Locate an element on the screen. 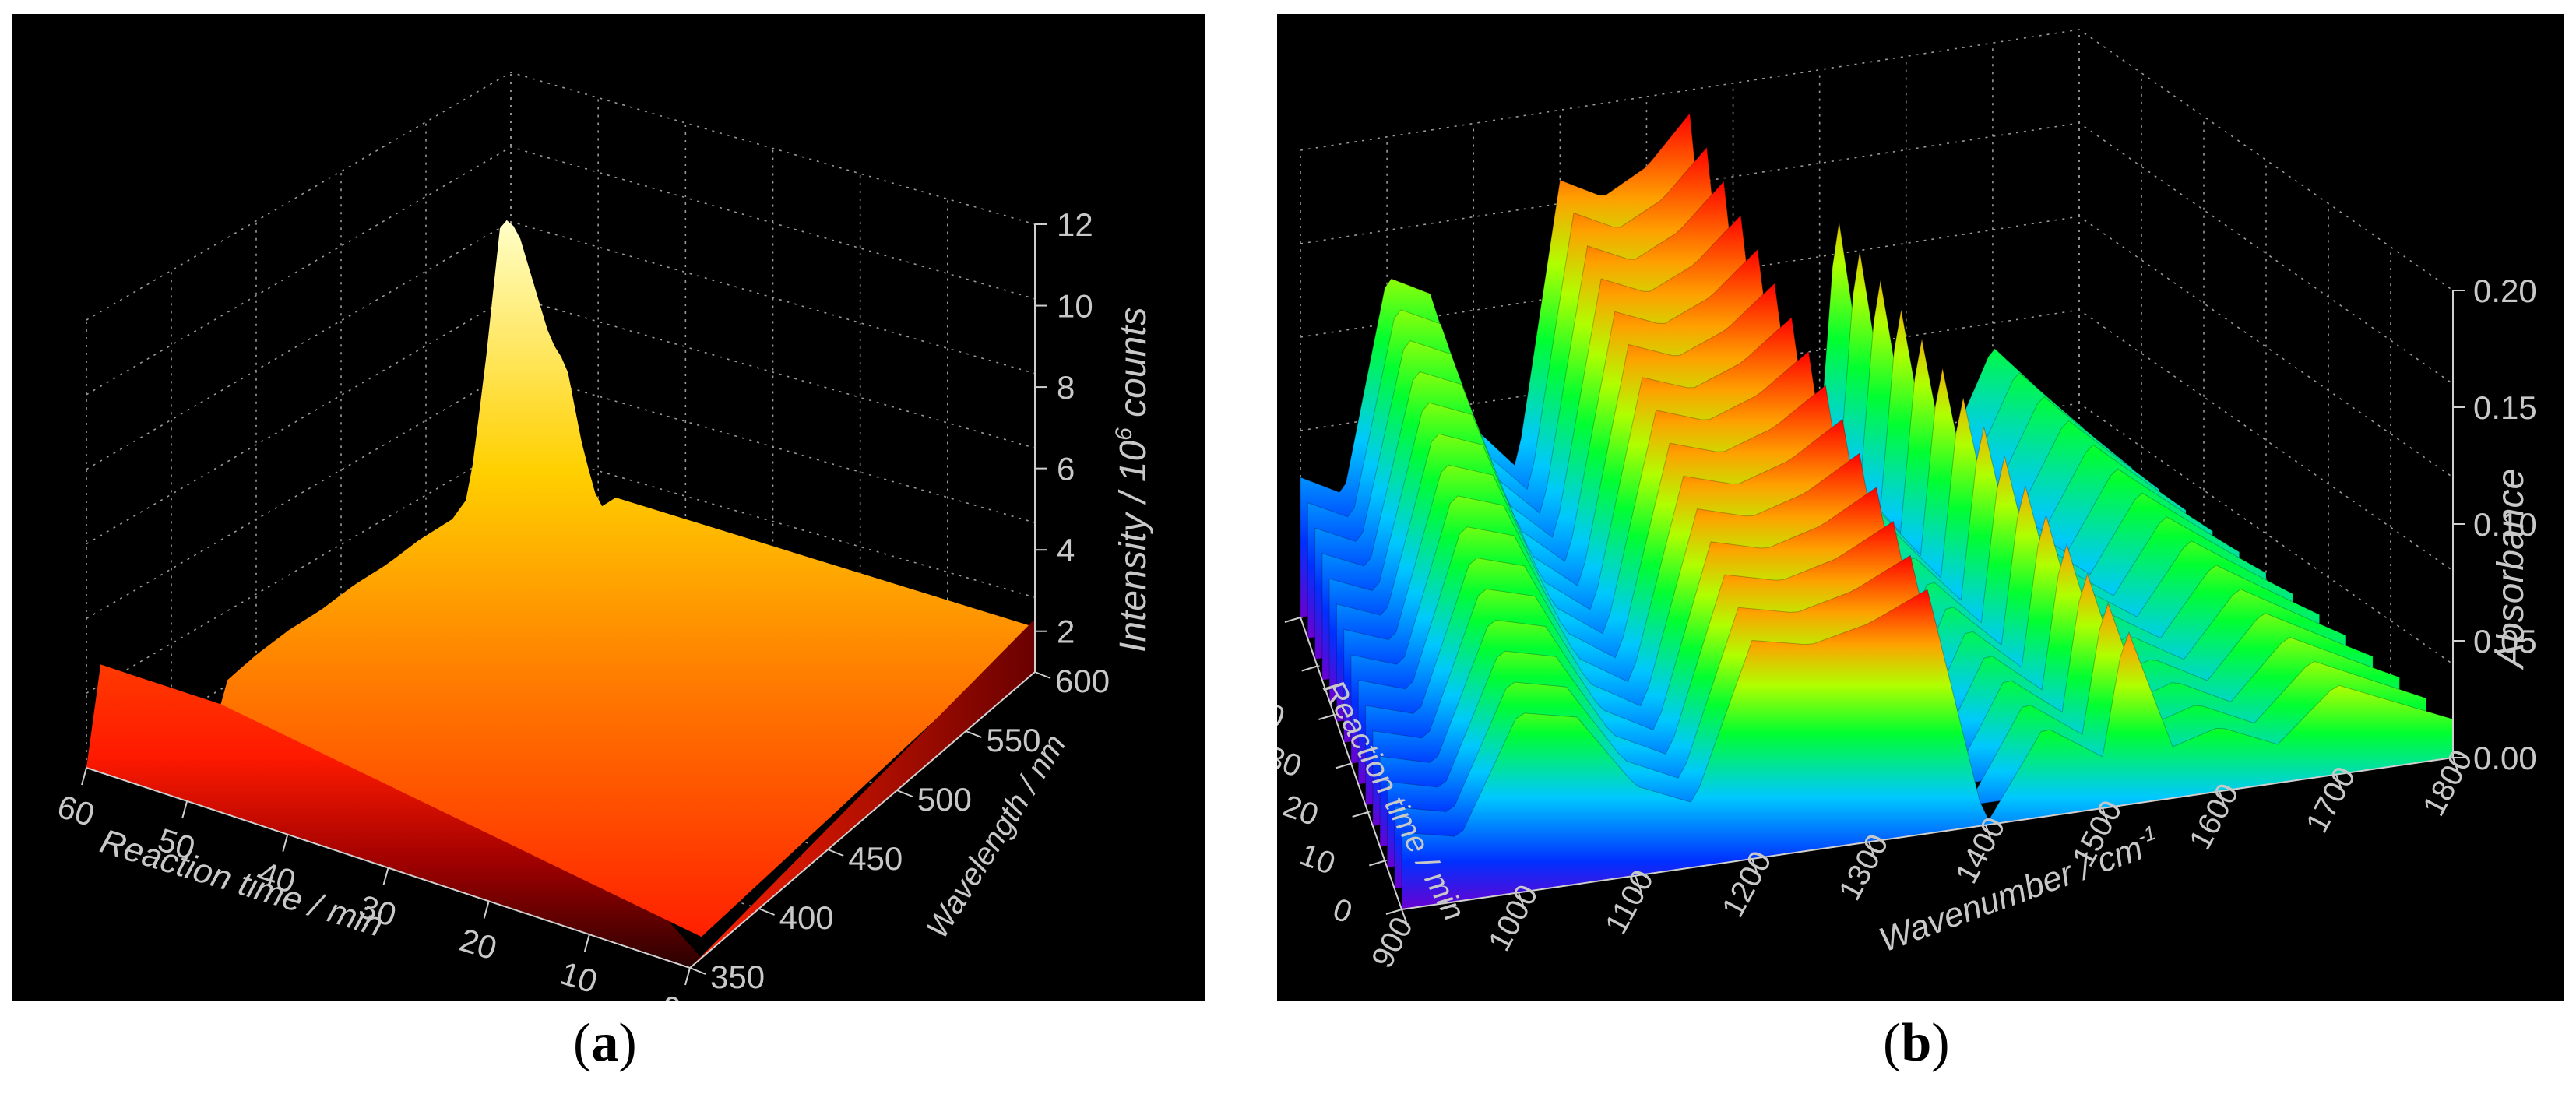 The width and height of the screenshot is (2576, 1101). y-tick-label-b: 20 is located at coordinates (1301, 811).